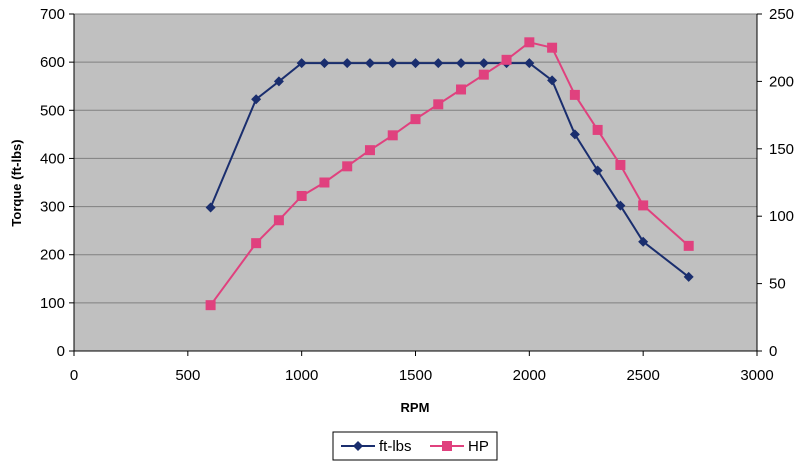 This screenshot has height=463, width=802. Describe the element at coordinates (52, 14) in the screenshot. I see `y-tick-label: 700` at that location.